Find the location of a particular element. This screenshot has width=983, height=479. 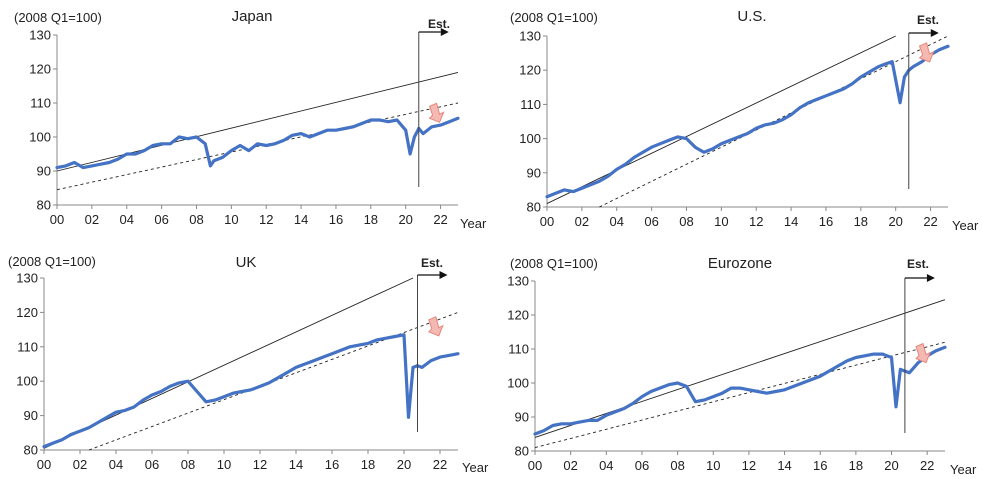

panel-title: Japan is located at coordinates (252, 16).